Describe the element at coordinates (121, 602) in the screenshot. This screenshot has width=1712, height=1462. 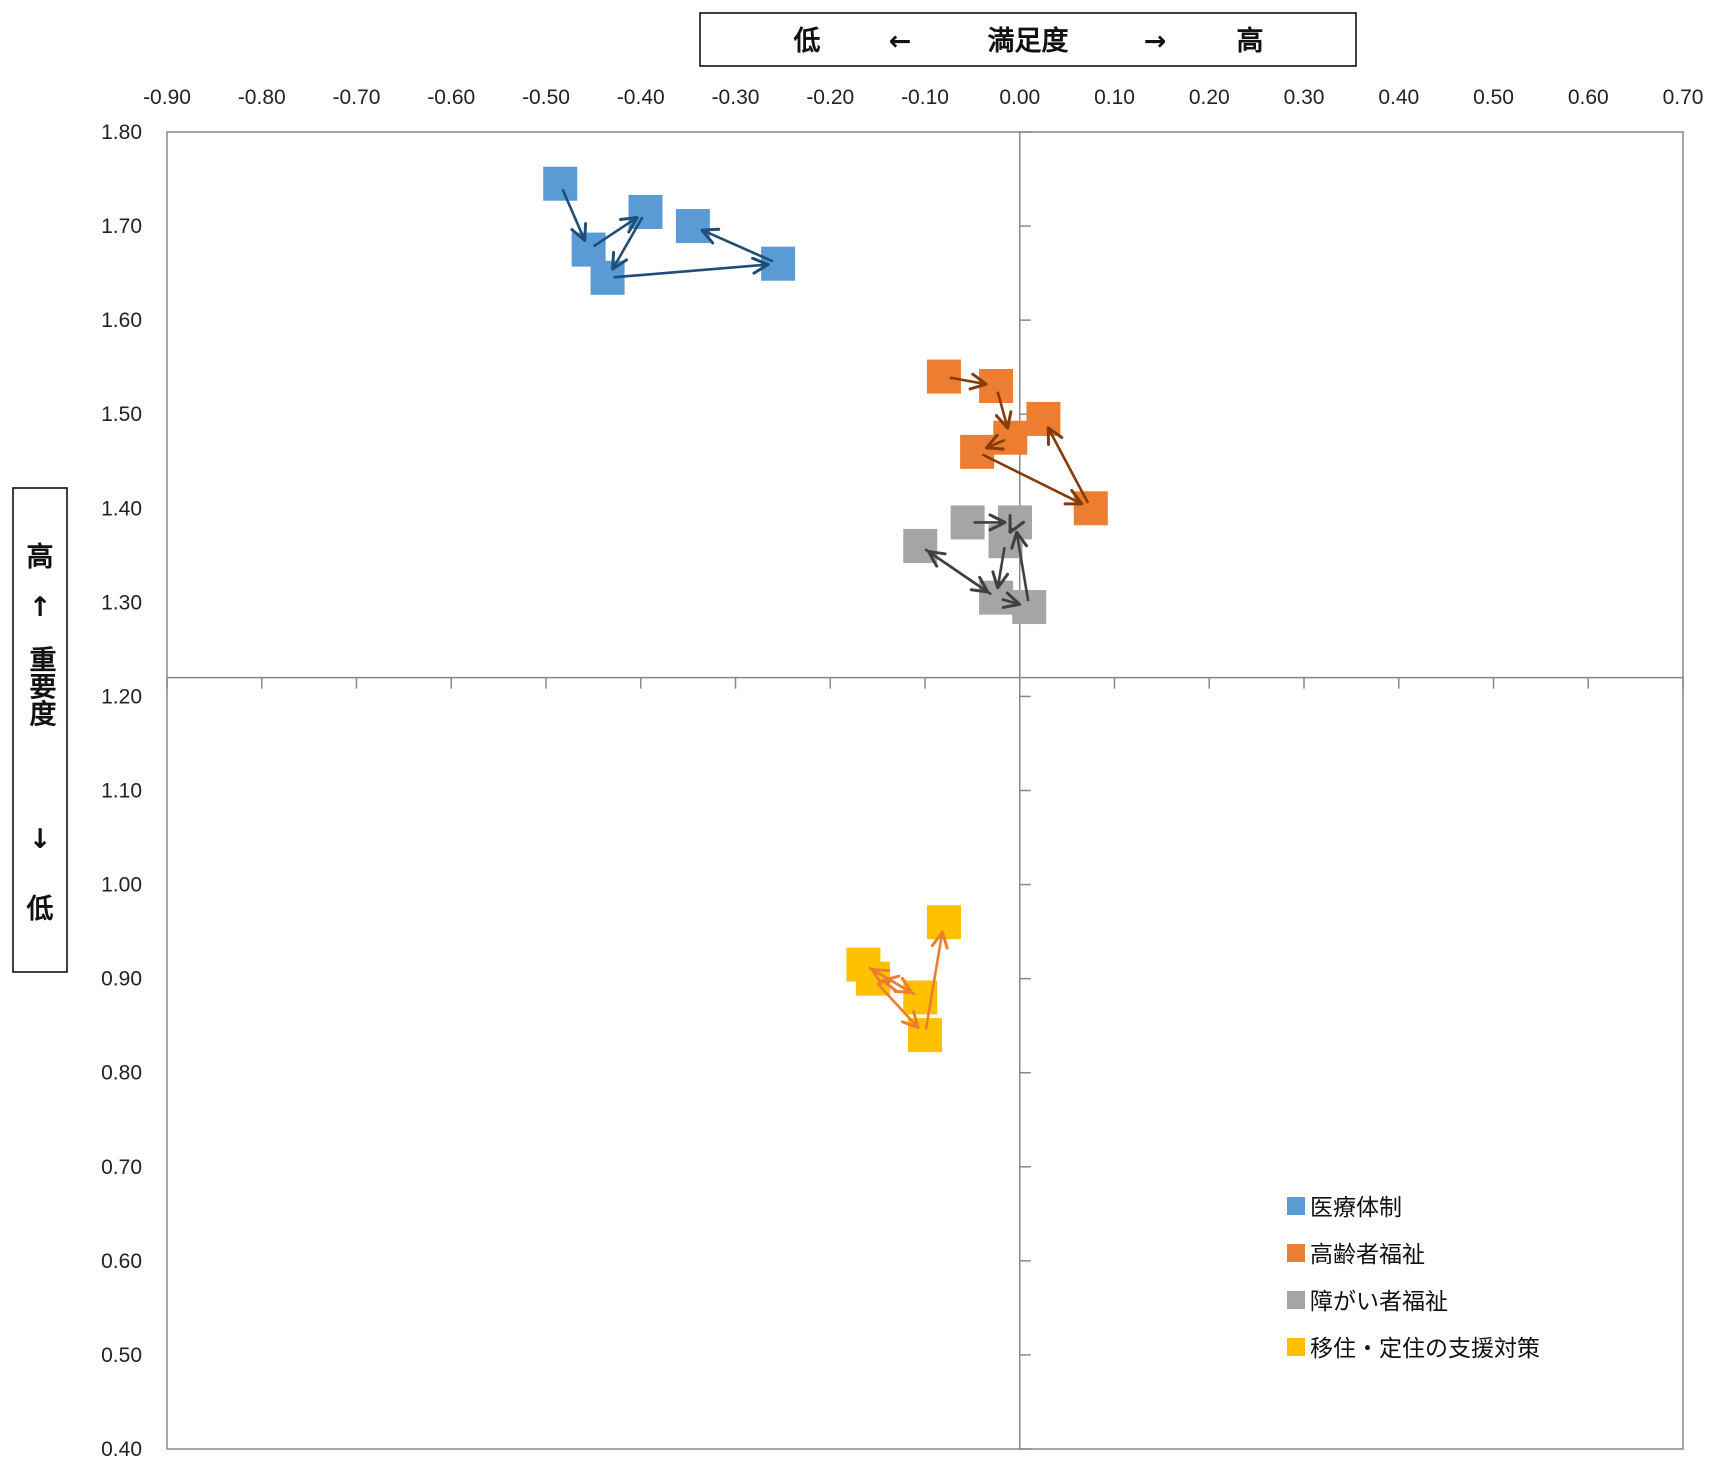
I see `y-tick-label: 1.30` at that location.